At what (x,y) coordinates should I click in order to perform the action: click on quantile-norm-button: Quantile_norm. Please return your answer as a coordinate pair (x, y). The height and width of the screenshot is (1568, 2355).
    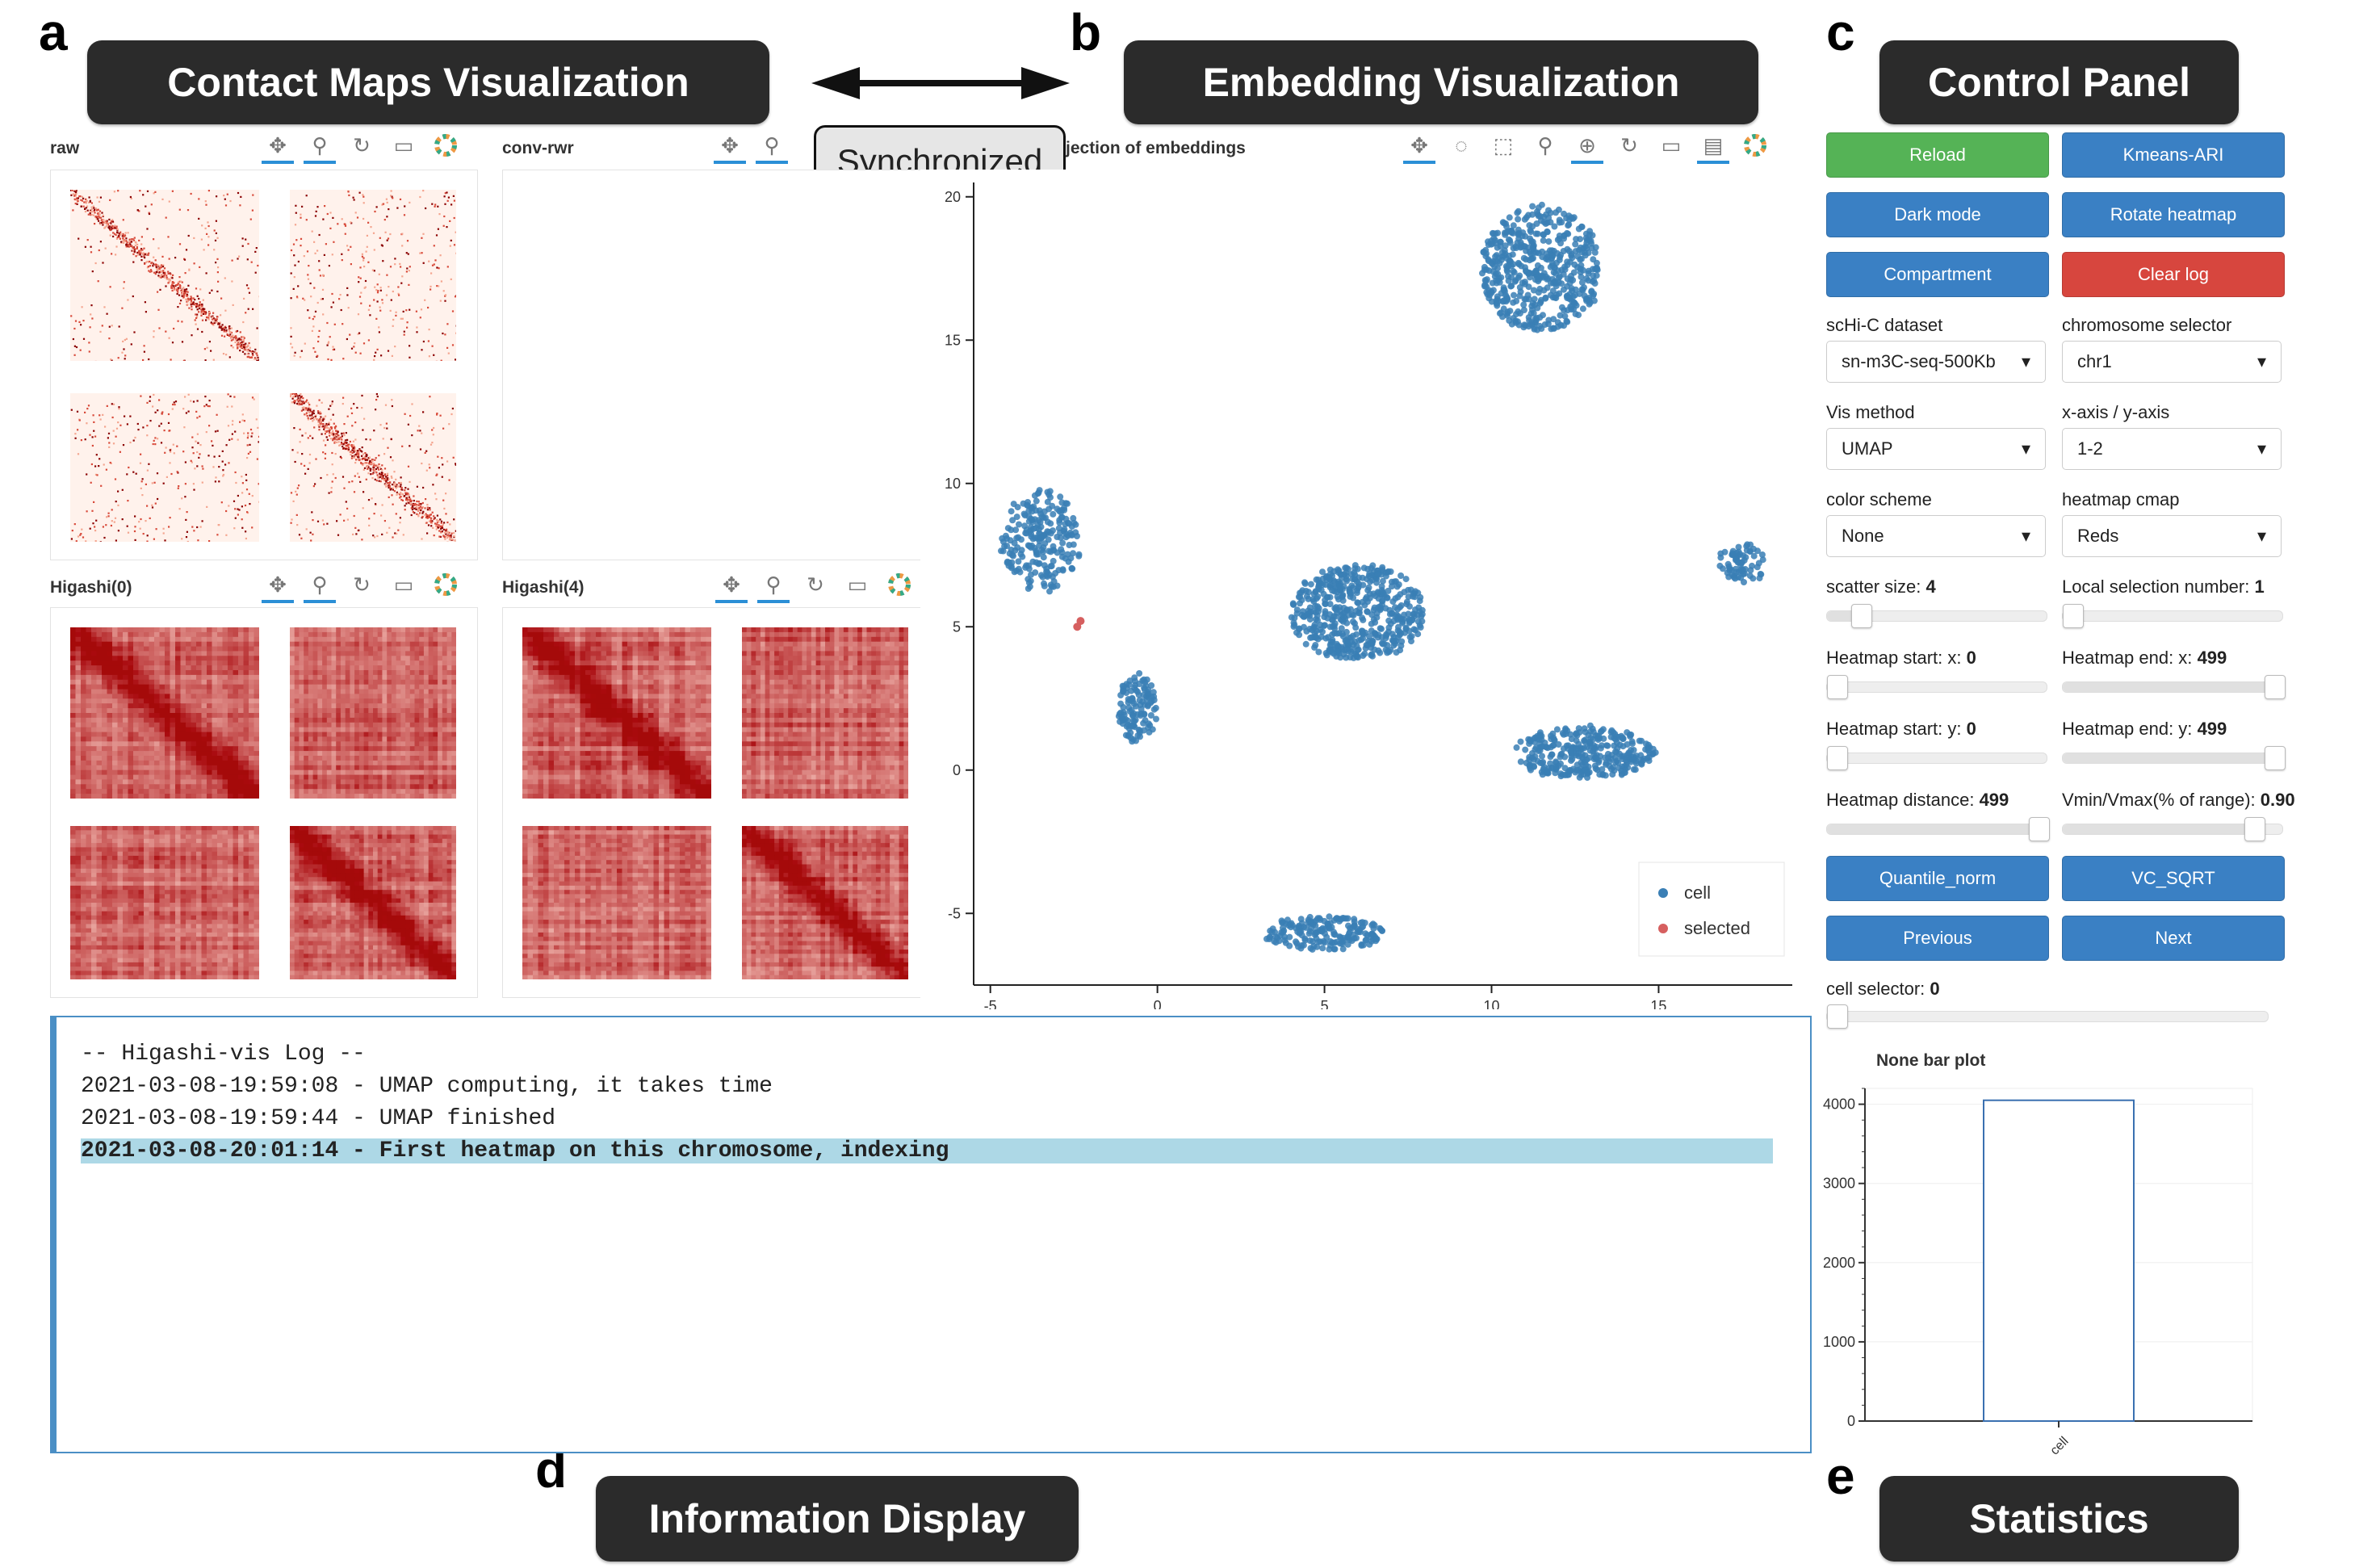
    Looking at the image, I should click on (1937, 878).